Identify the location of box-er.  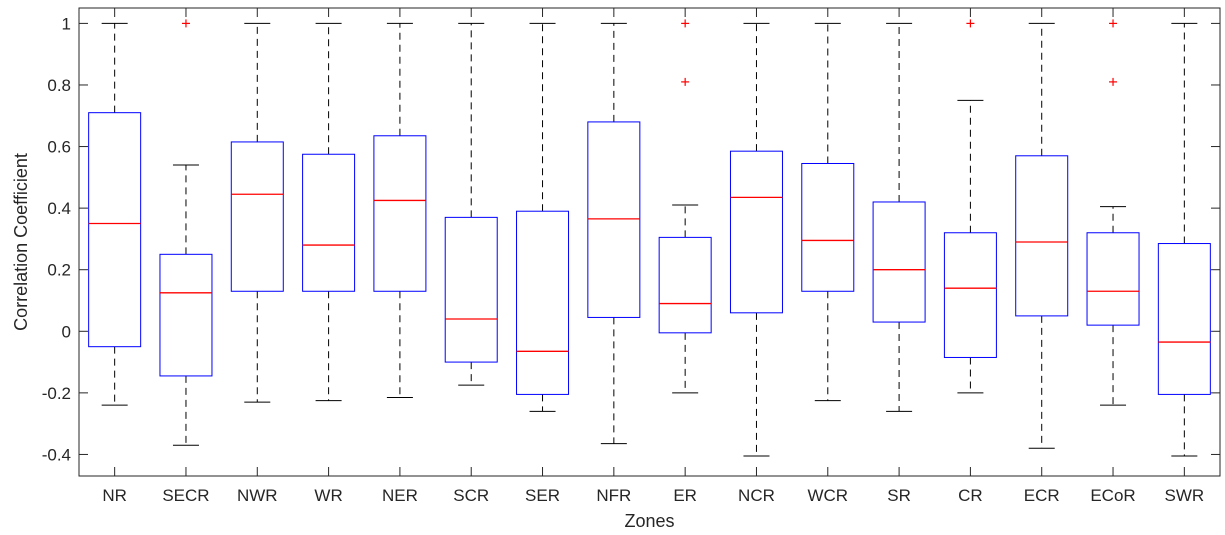
(685, 206).